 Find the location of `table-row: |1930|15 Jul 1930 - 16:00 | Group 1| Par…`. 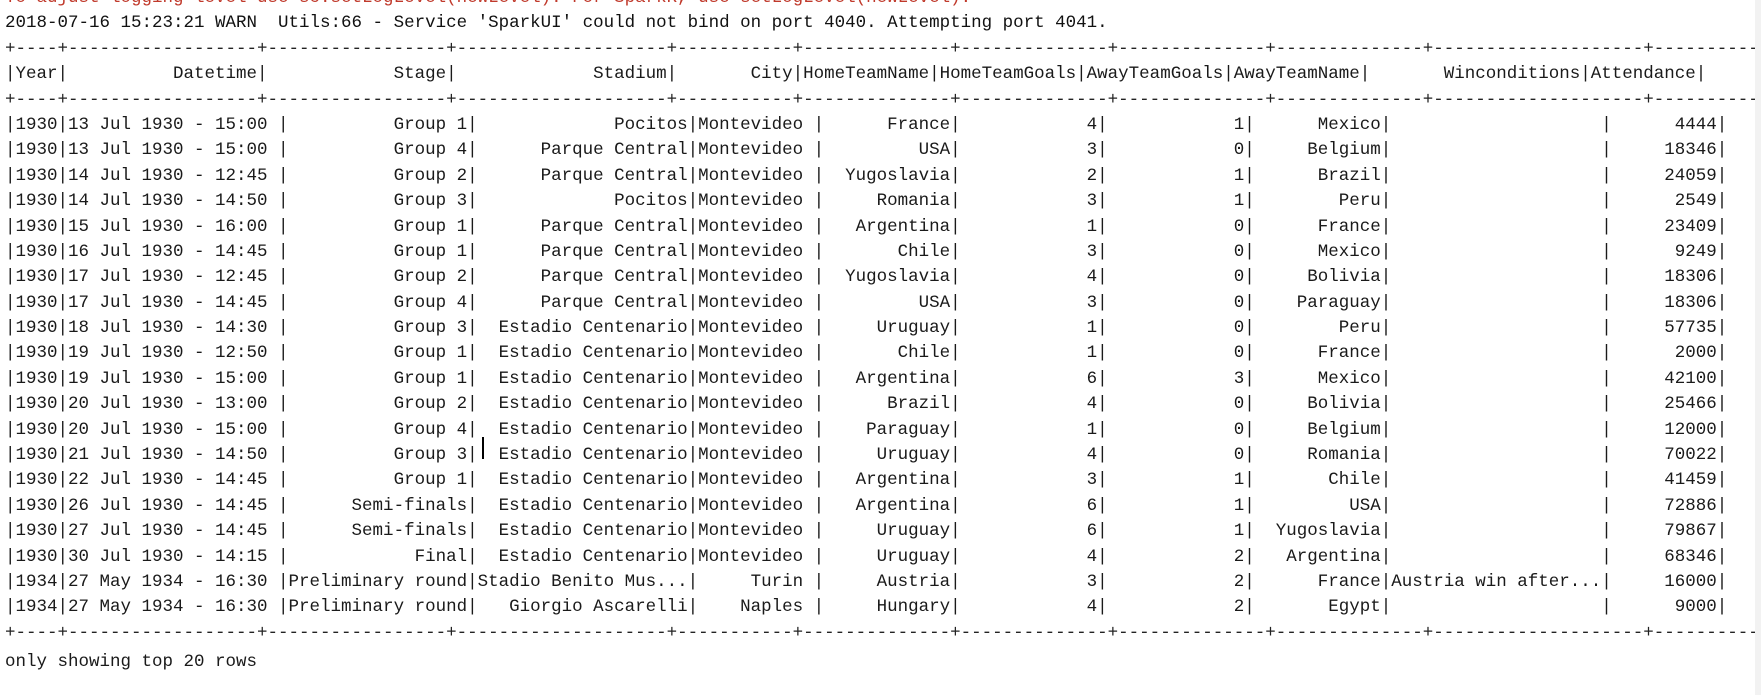

table-row: |1930|15 Jul 1930 - 16:00 | Group 1| Par… is located at coordinates (866, 226).